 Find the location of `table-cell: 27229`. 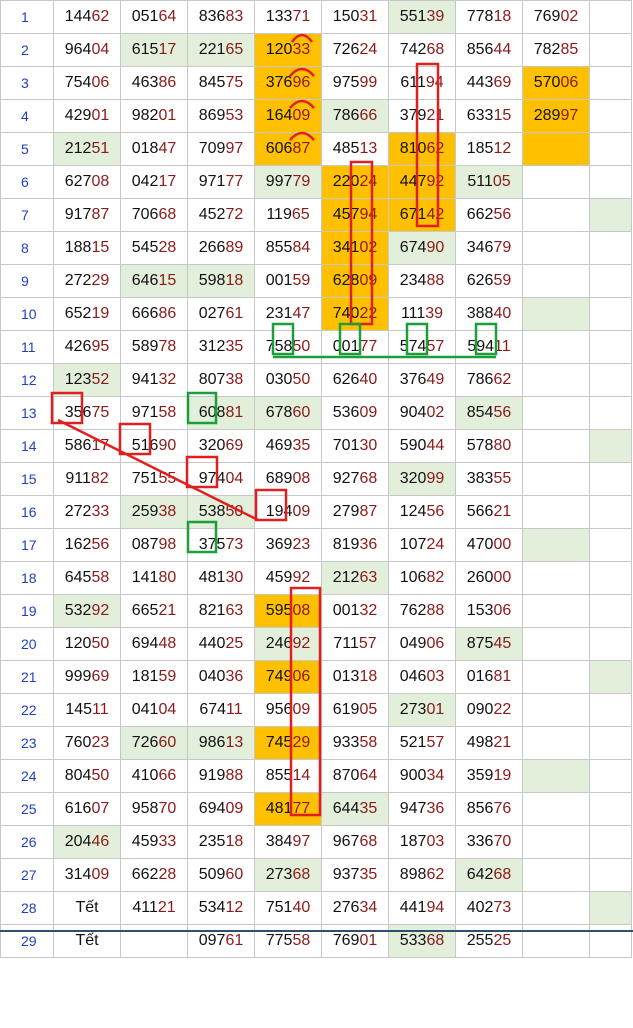

table-cell: 27229 is located at coordinates (87, 281).